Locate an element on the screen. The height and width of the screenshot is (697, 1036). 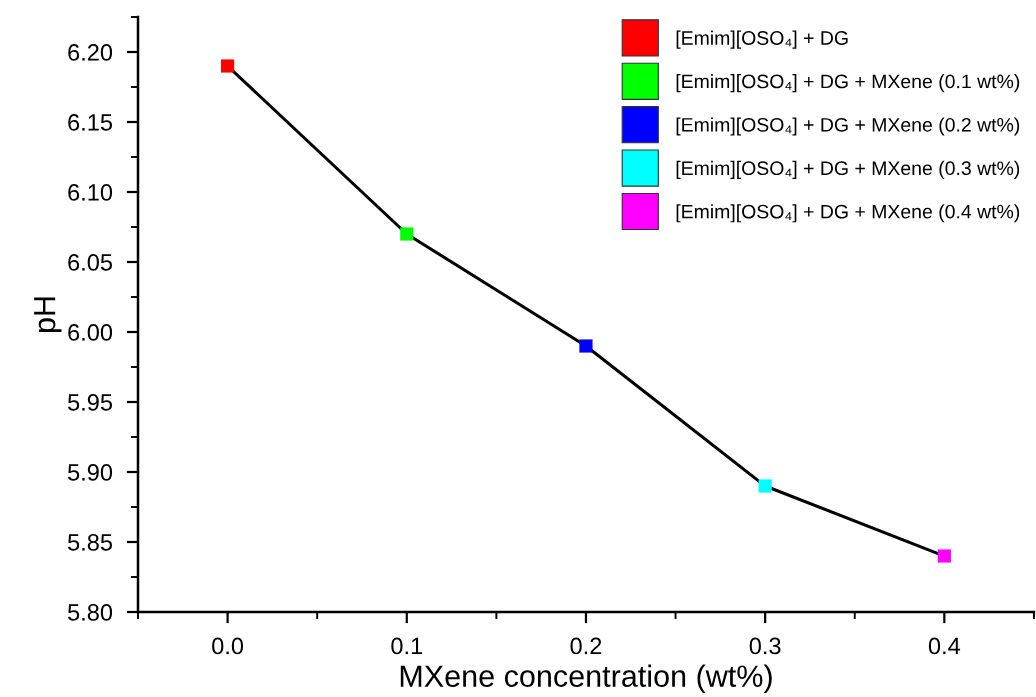
x-tick-label: 0.2 is located at coordinates (586, 646).